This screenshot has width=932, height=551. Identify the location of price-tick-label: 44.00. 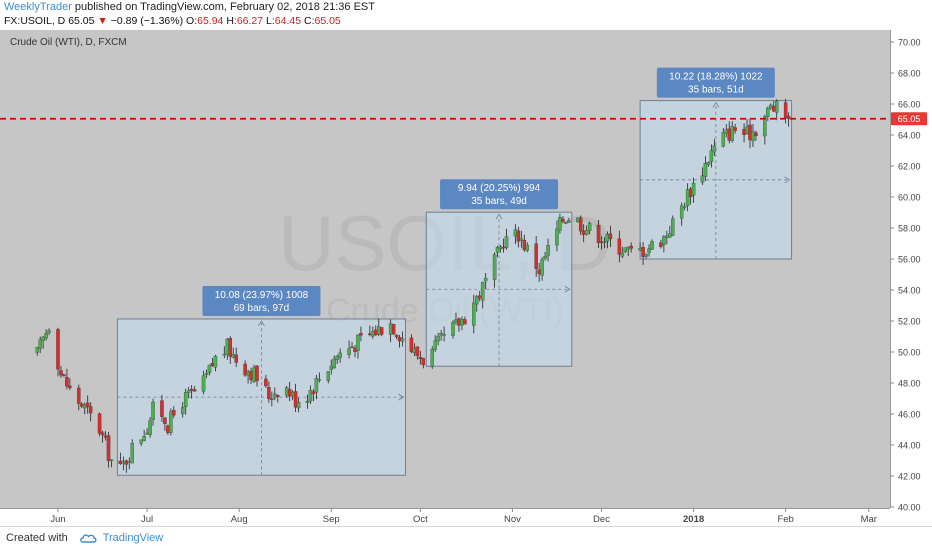
(909, 446).